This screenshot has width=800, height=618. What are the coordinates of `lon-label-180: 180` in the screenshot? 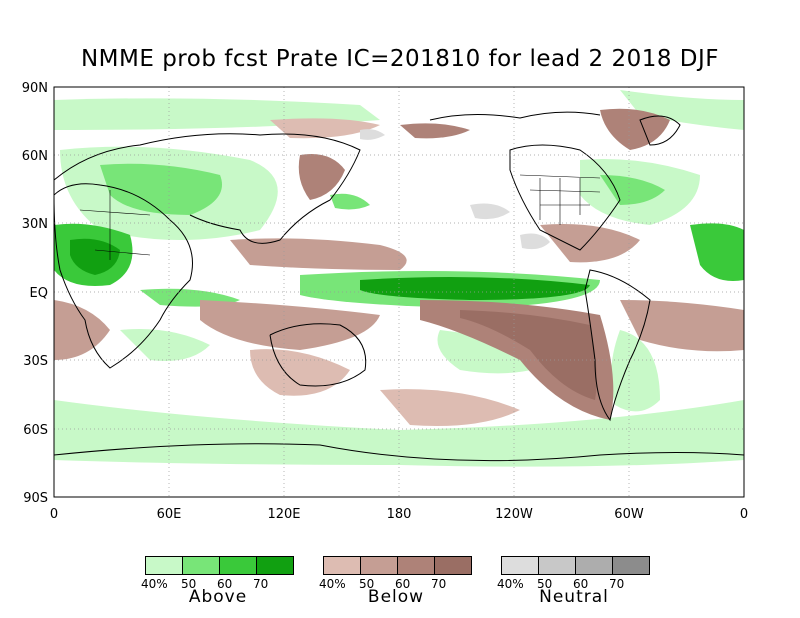 It's located at (399, 514).